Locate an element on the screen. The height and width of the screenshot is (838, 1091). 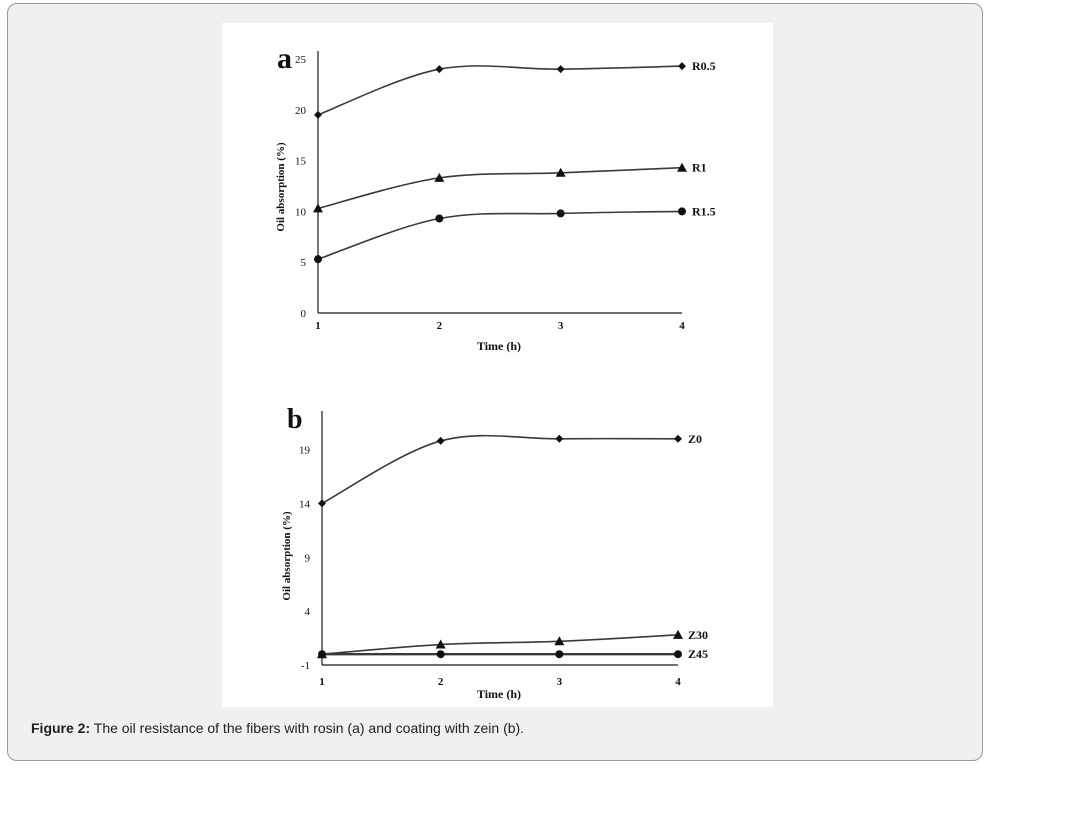
panel-a-series-R1.5-label: R1.5 is located at coordinates (704, 211).